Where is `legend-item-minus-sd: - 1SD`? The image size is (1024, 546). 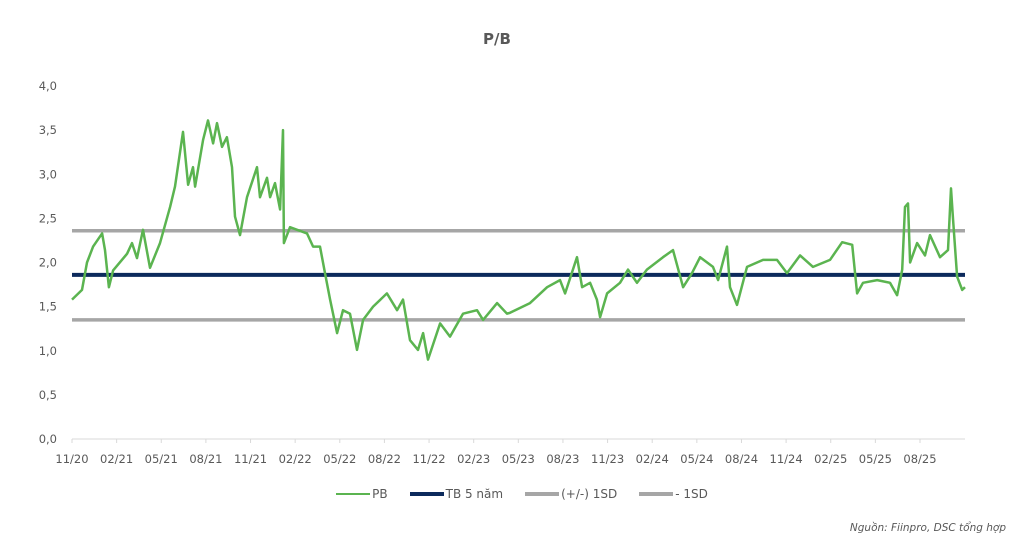 legend-item-minus-sd: - 1SD is located at coordinates (673, 494).